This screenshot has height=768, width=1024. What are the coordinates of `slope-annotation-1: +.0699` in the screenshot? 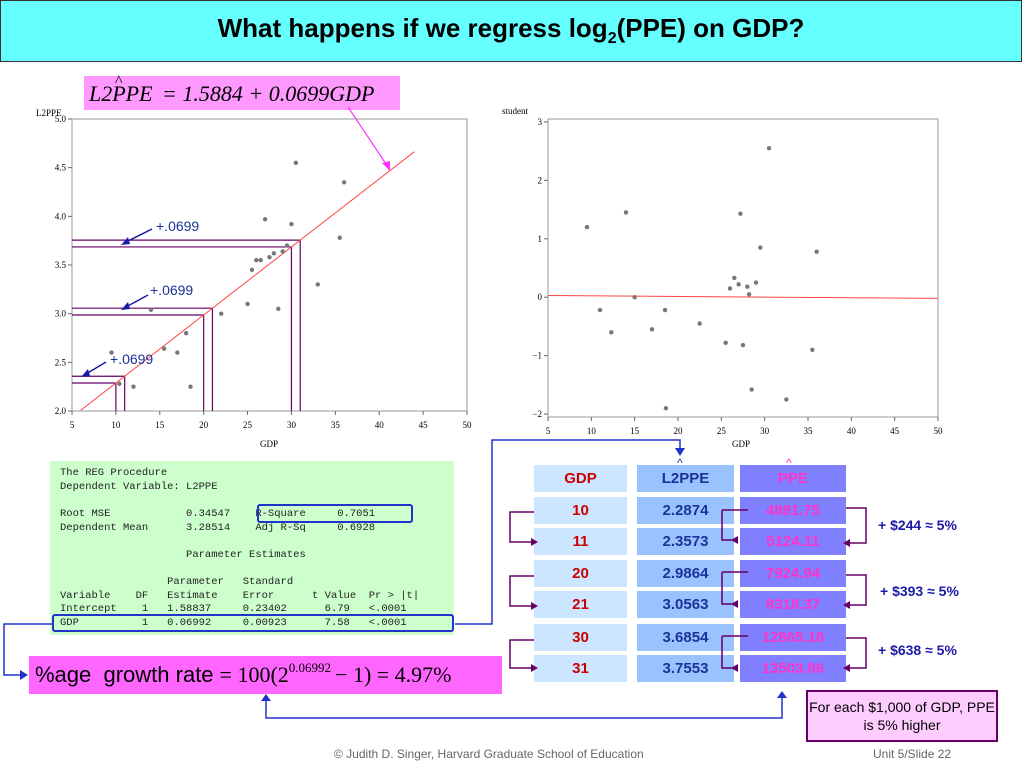 It's located at (178, 226).